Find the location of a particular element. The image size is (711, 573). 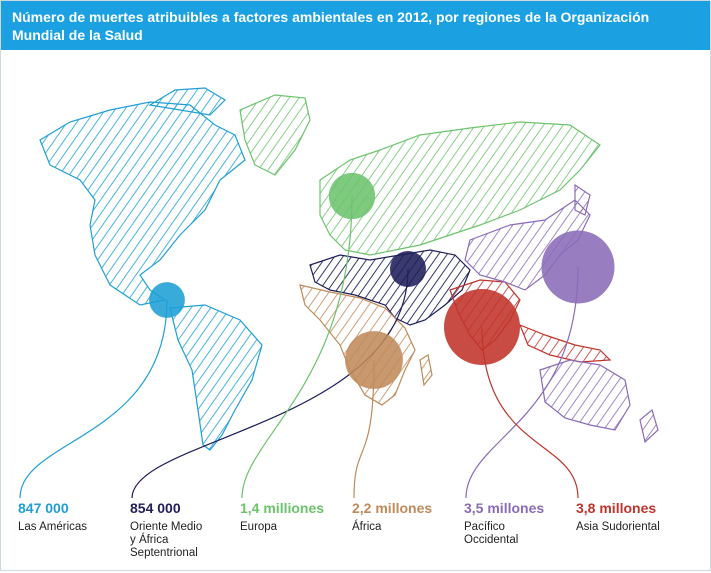

bubble-africa is located at coordinates (374, 360).